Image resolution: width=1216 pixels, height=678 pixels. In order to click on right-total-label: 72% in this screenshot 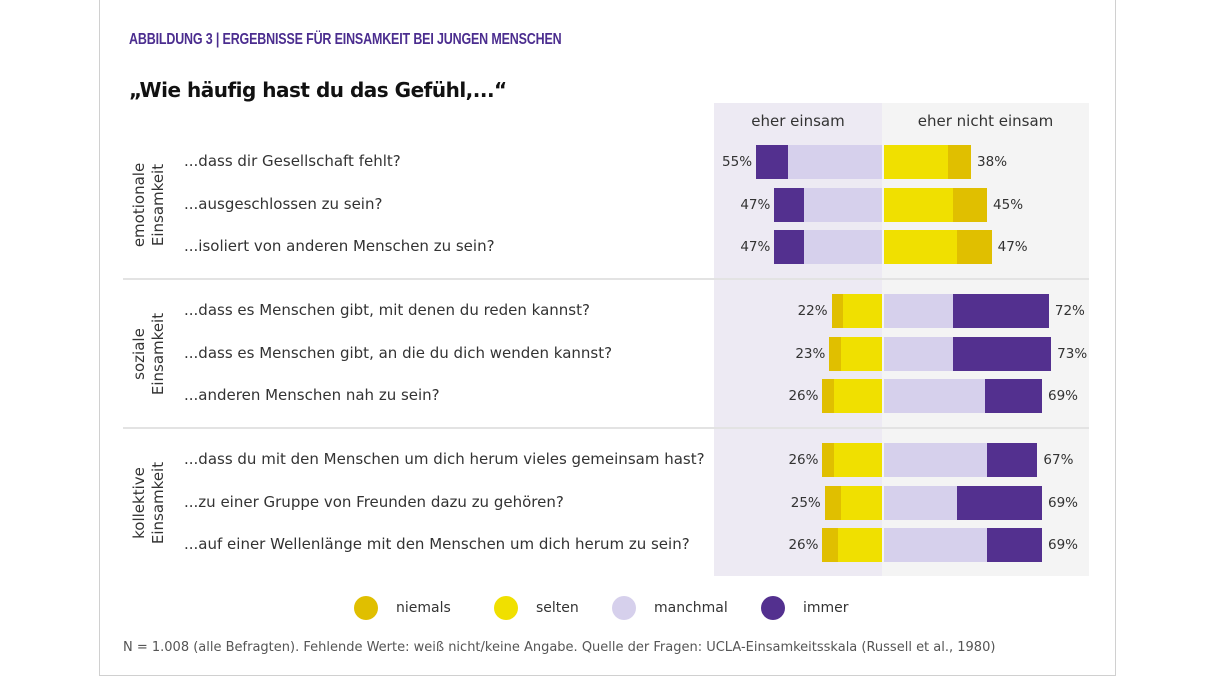, I will do `click(1069, 311)`.